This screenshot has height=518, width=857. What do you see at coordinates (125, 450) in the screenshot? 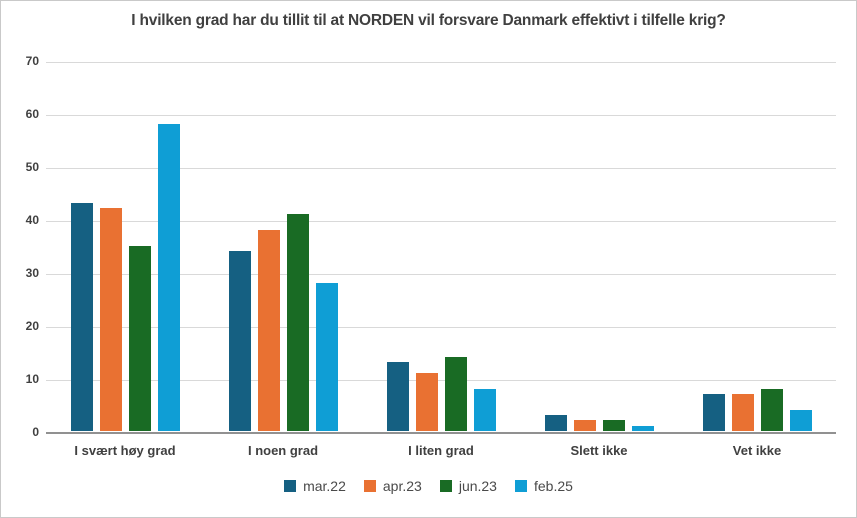
I see `category-label: I svært høy grad` at bounding box center [125, 450].